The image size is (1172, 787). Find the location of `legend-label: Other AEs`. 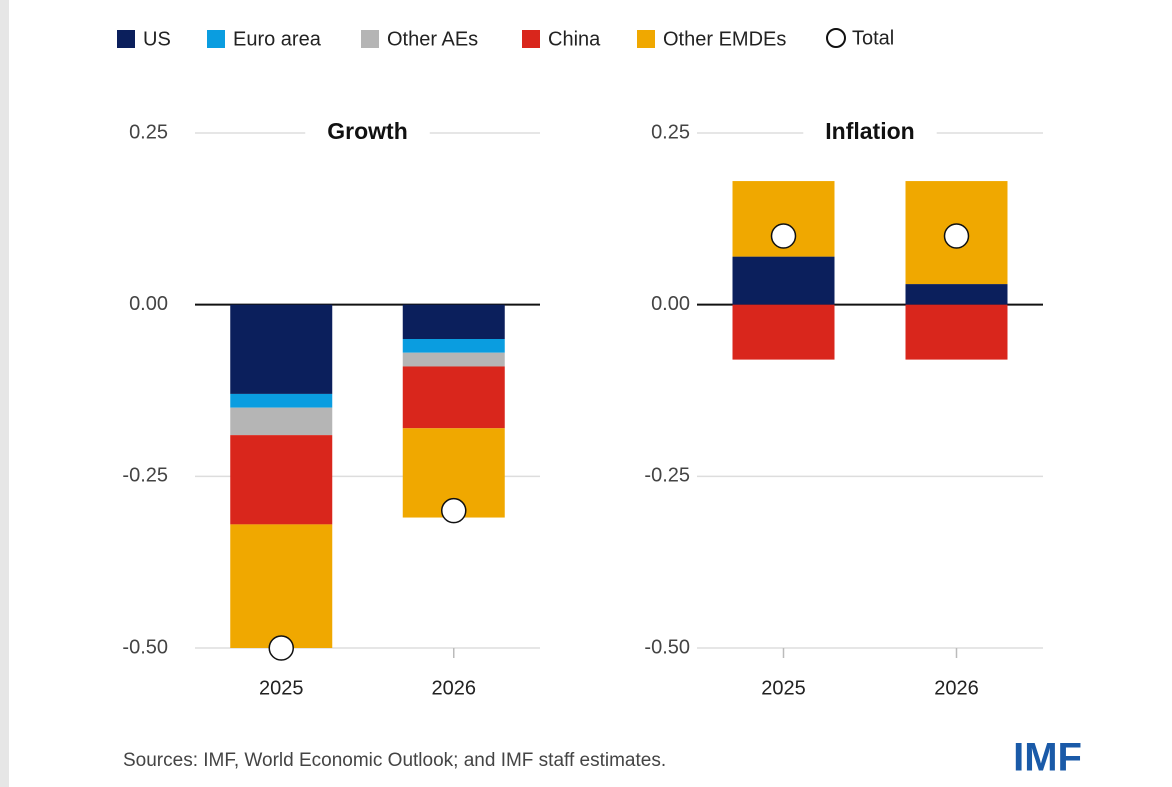

legend-label: Other AEs is located at coordinates (432, 39).